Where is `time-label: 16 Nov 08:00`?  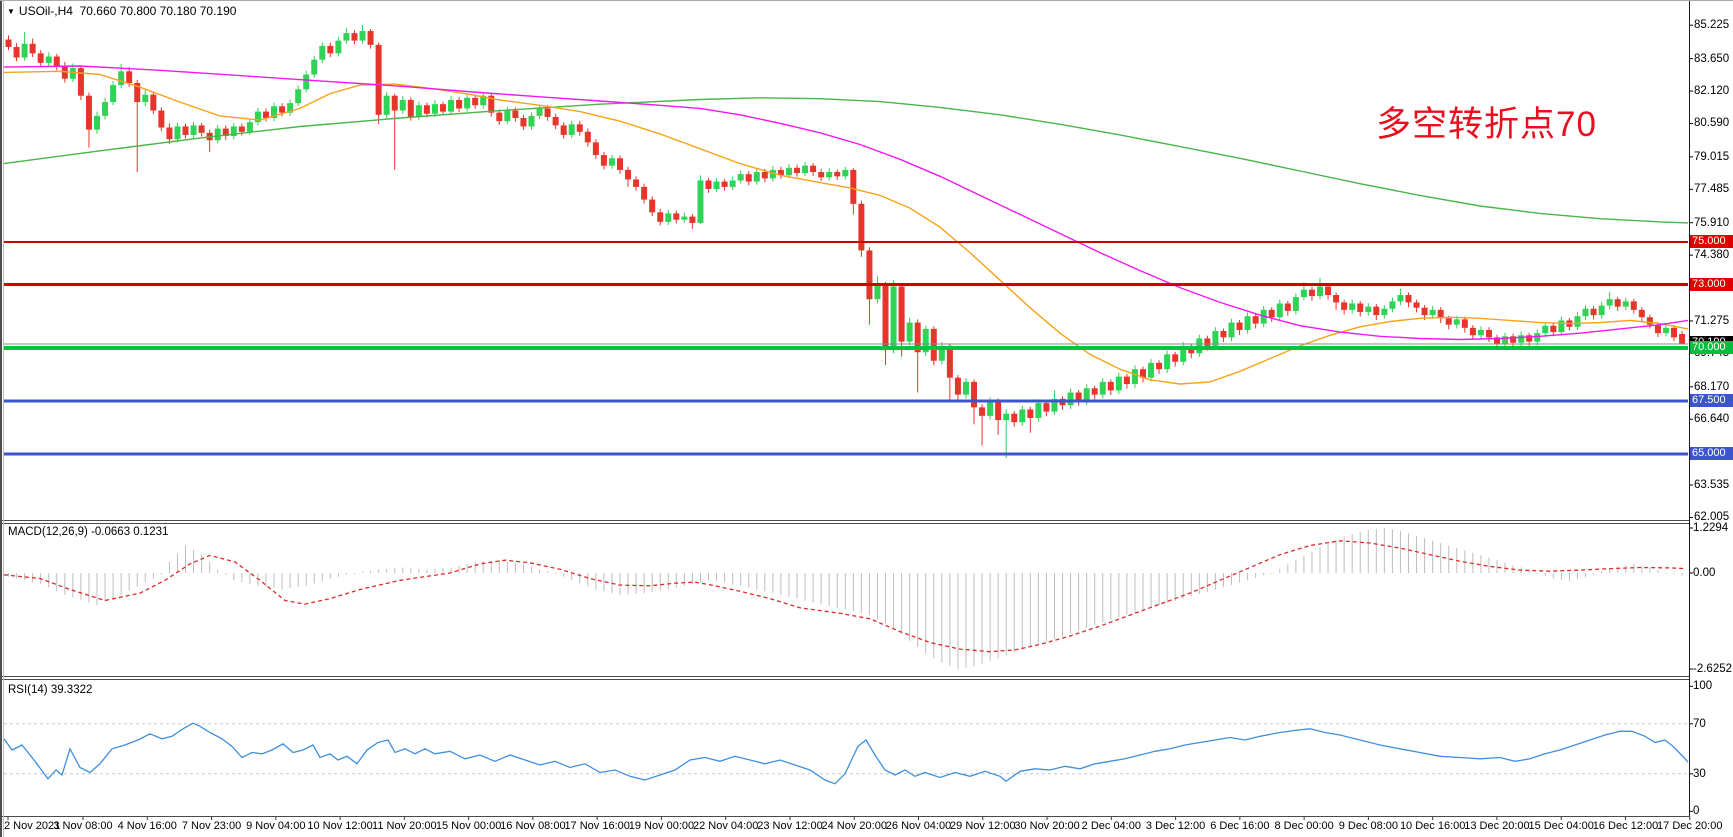
time-label: 16 Nov 08:00 is located at coordinates (533, 826).